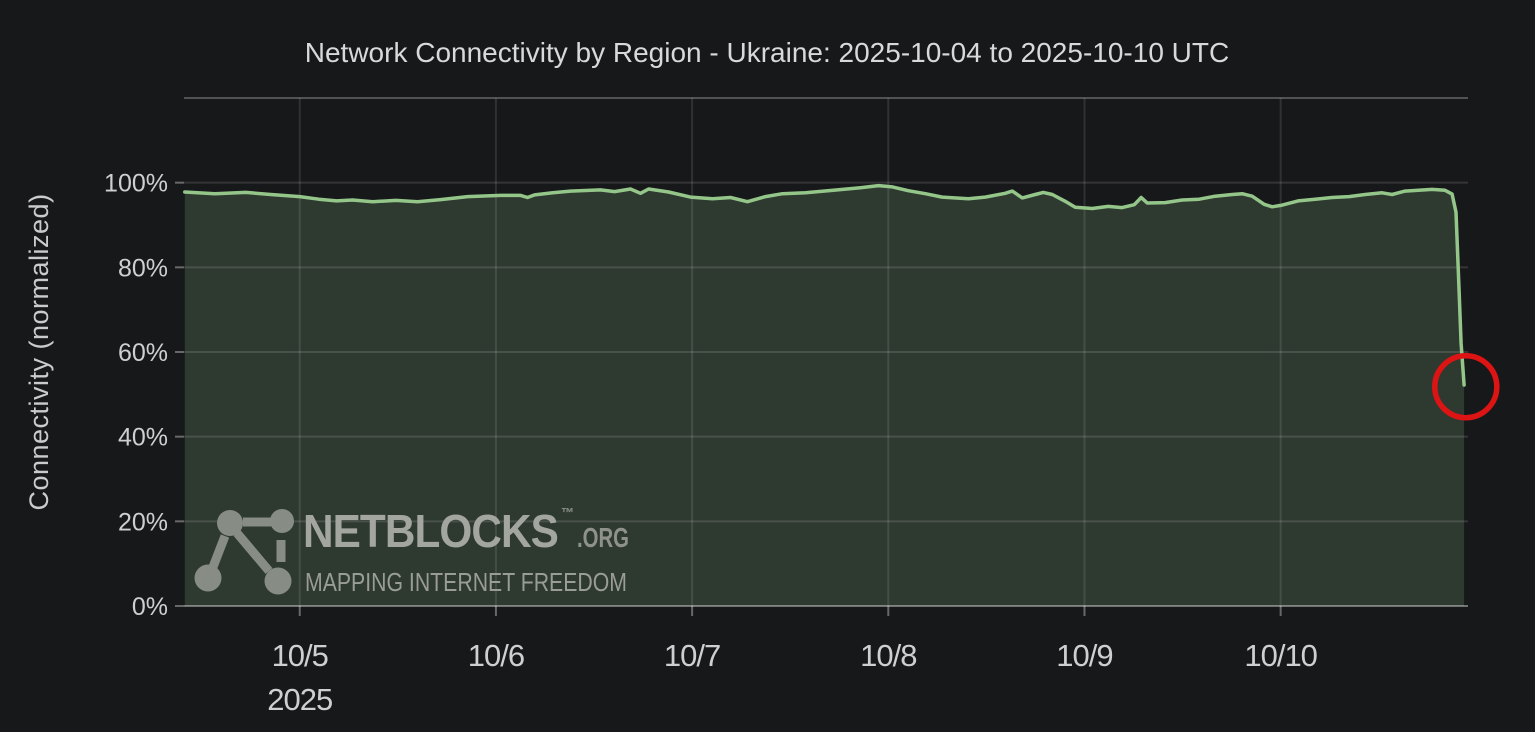 The image size is (1535, 732). What do you see at coordinates (136, 395) in the screenshot?
I see `y-tick-labels: 0% 20% 40% 60% 80% 100%` at bounding box center [136, 395].